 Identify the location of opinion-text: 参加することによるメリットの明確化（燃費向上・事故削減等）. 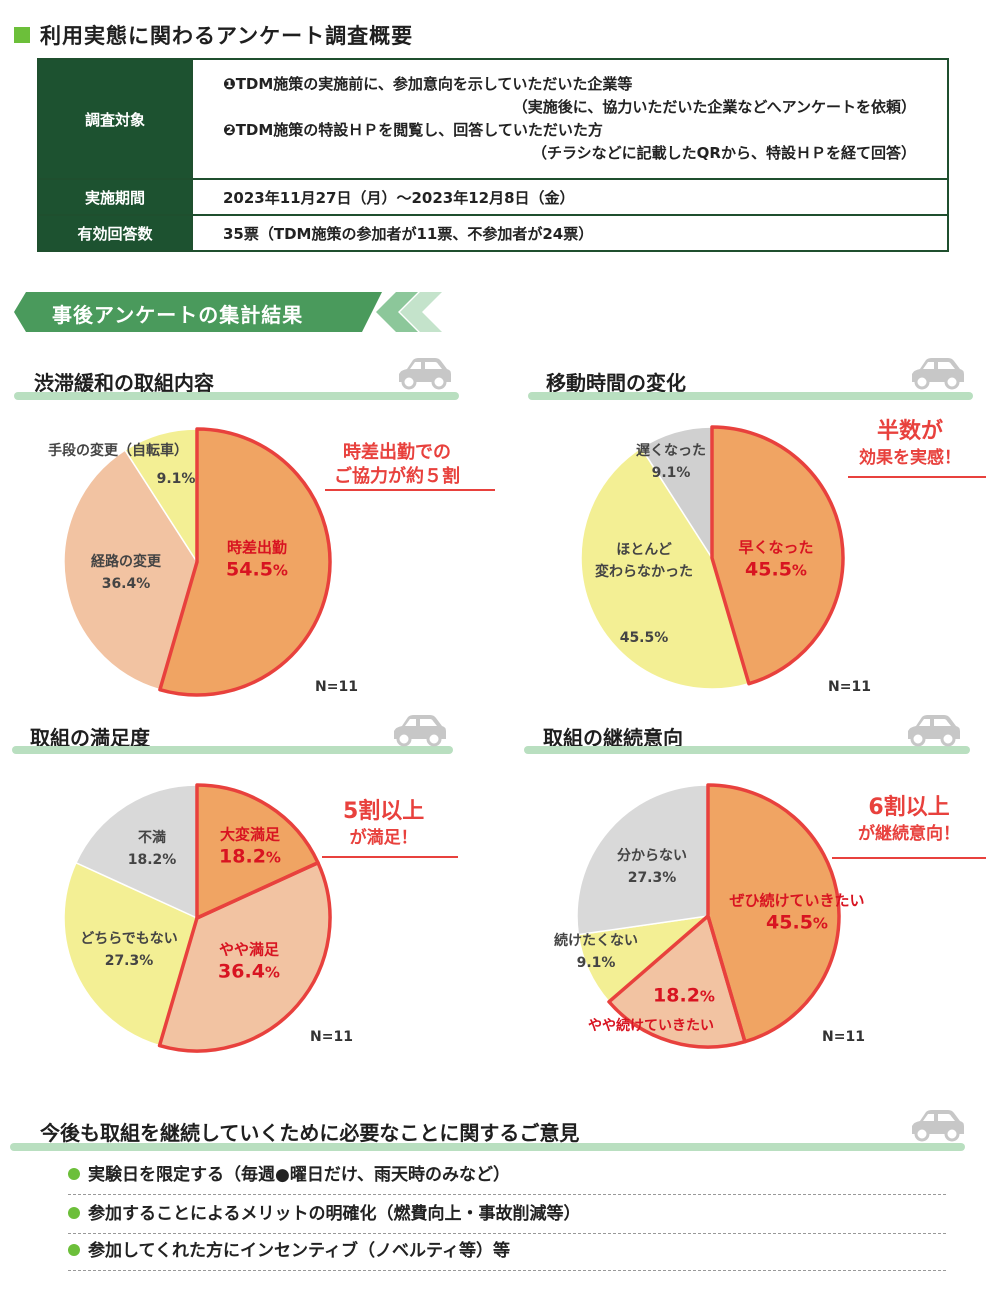
(334, 1214).